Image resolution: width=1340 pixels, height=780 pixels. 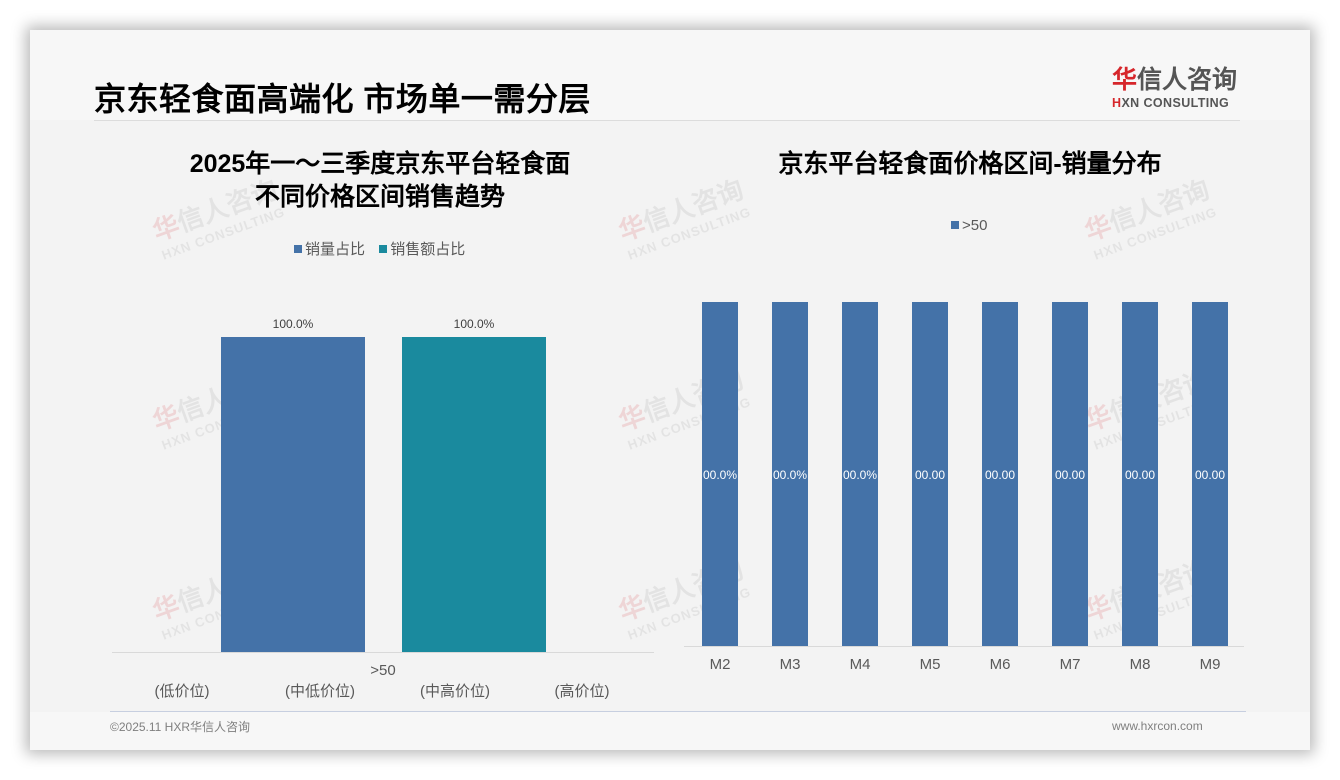 What do you see at coordinates (320, 691) in the screenshot?
I see `tier-label: (中低价位)` at bounding box center [320, 691].